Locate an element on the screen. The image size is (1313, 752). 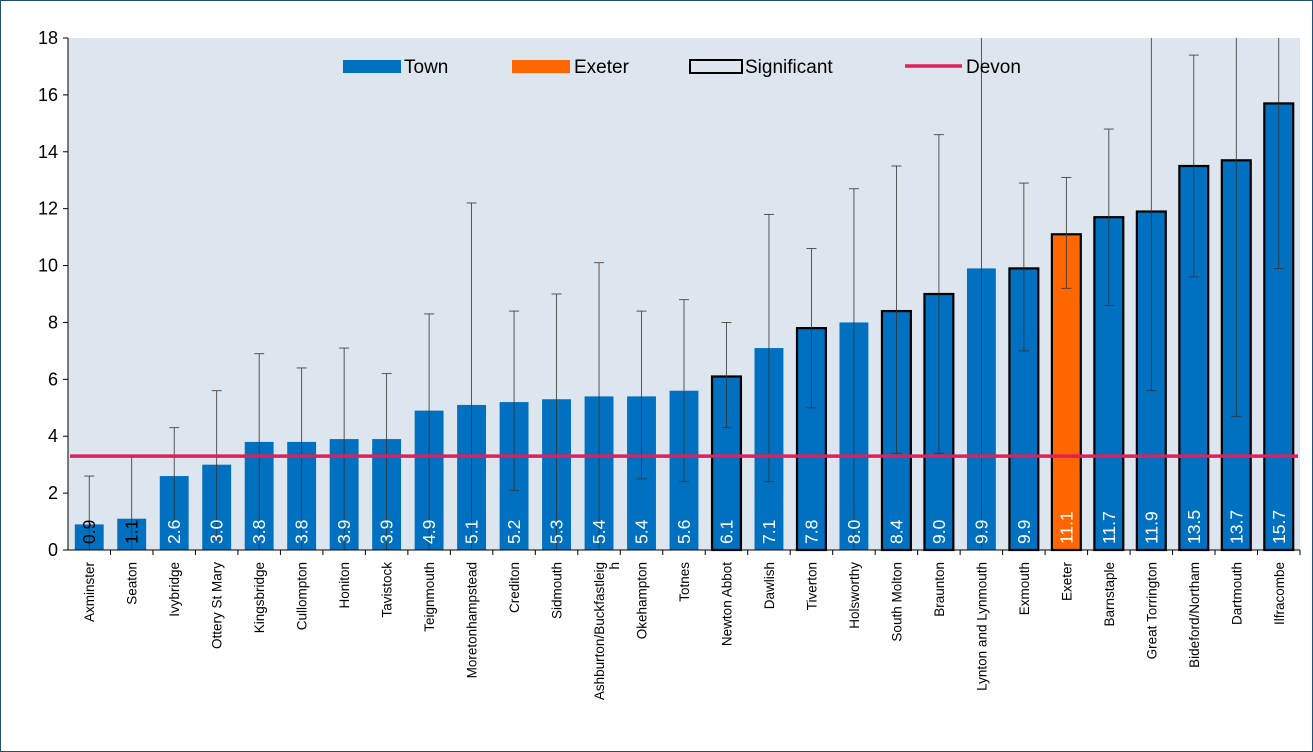
y-tick-label: 10 is located at coordinates (48, 266).